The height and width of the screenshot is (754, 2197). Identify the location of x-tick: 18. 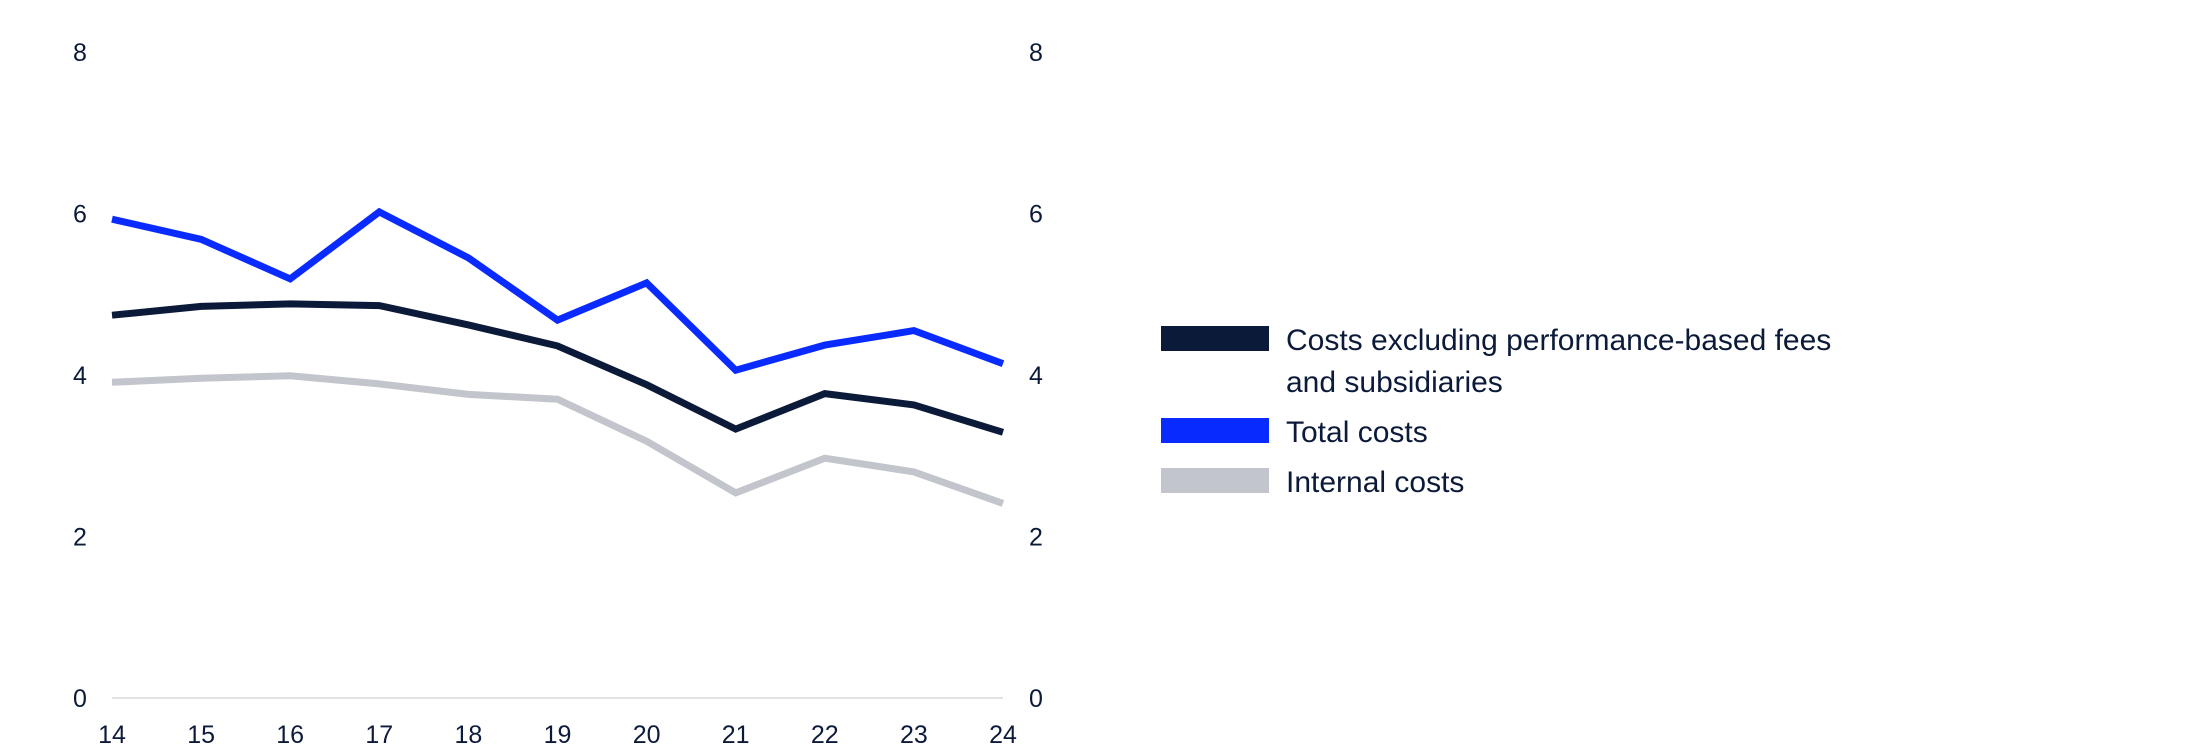
(468, 735).